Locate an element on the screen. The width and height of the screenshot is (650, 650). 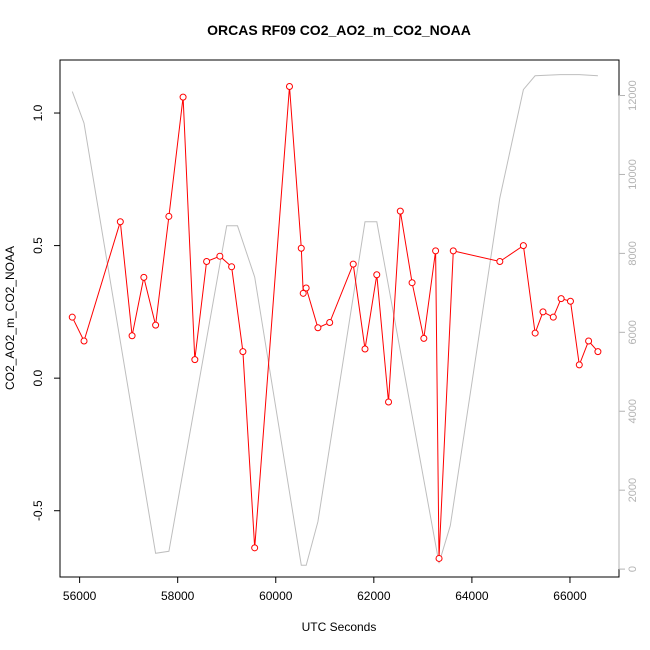
x-tick-label: 62000 is located at coordinates (374, 596).